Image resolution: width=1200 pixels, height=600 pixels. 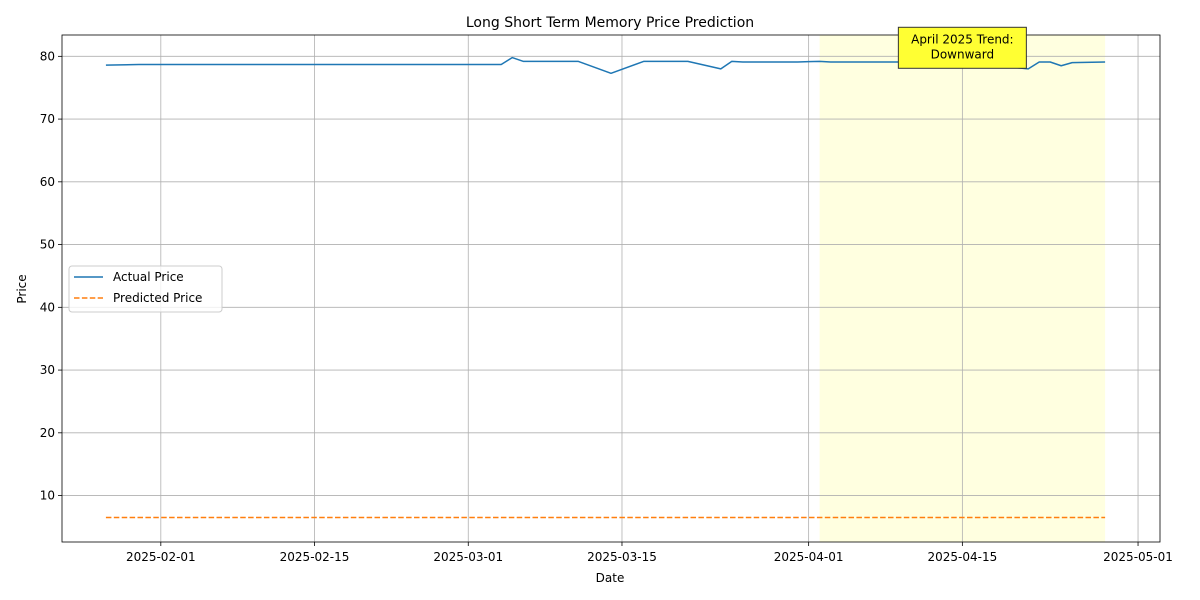 What do you see at coordinates (157, 298) in the screenshot?
I see `legend-entry-predicted-price: Predicted Price` at bounding box center [157, 298].